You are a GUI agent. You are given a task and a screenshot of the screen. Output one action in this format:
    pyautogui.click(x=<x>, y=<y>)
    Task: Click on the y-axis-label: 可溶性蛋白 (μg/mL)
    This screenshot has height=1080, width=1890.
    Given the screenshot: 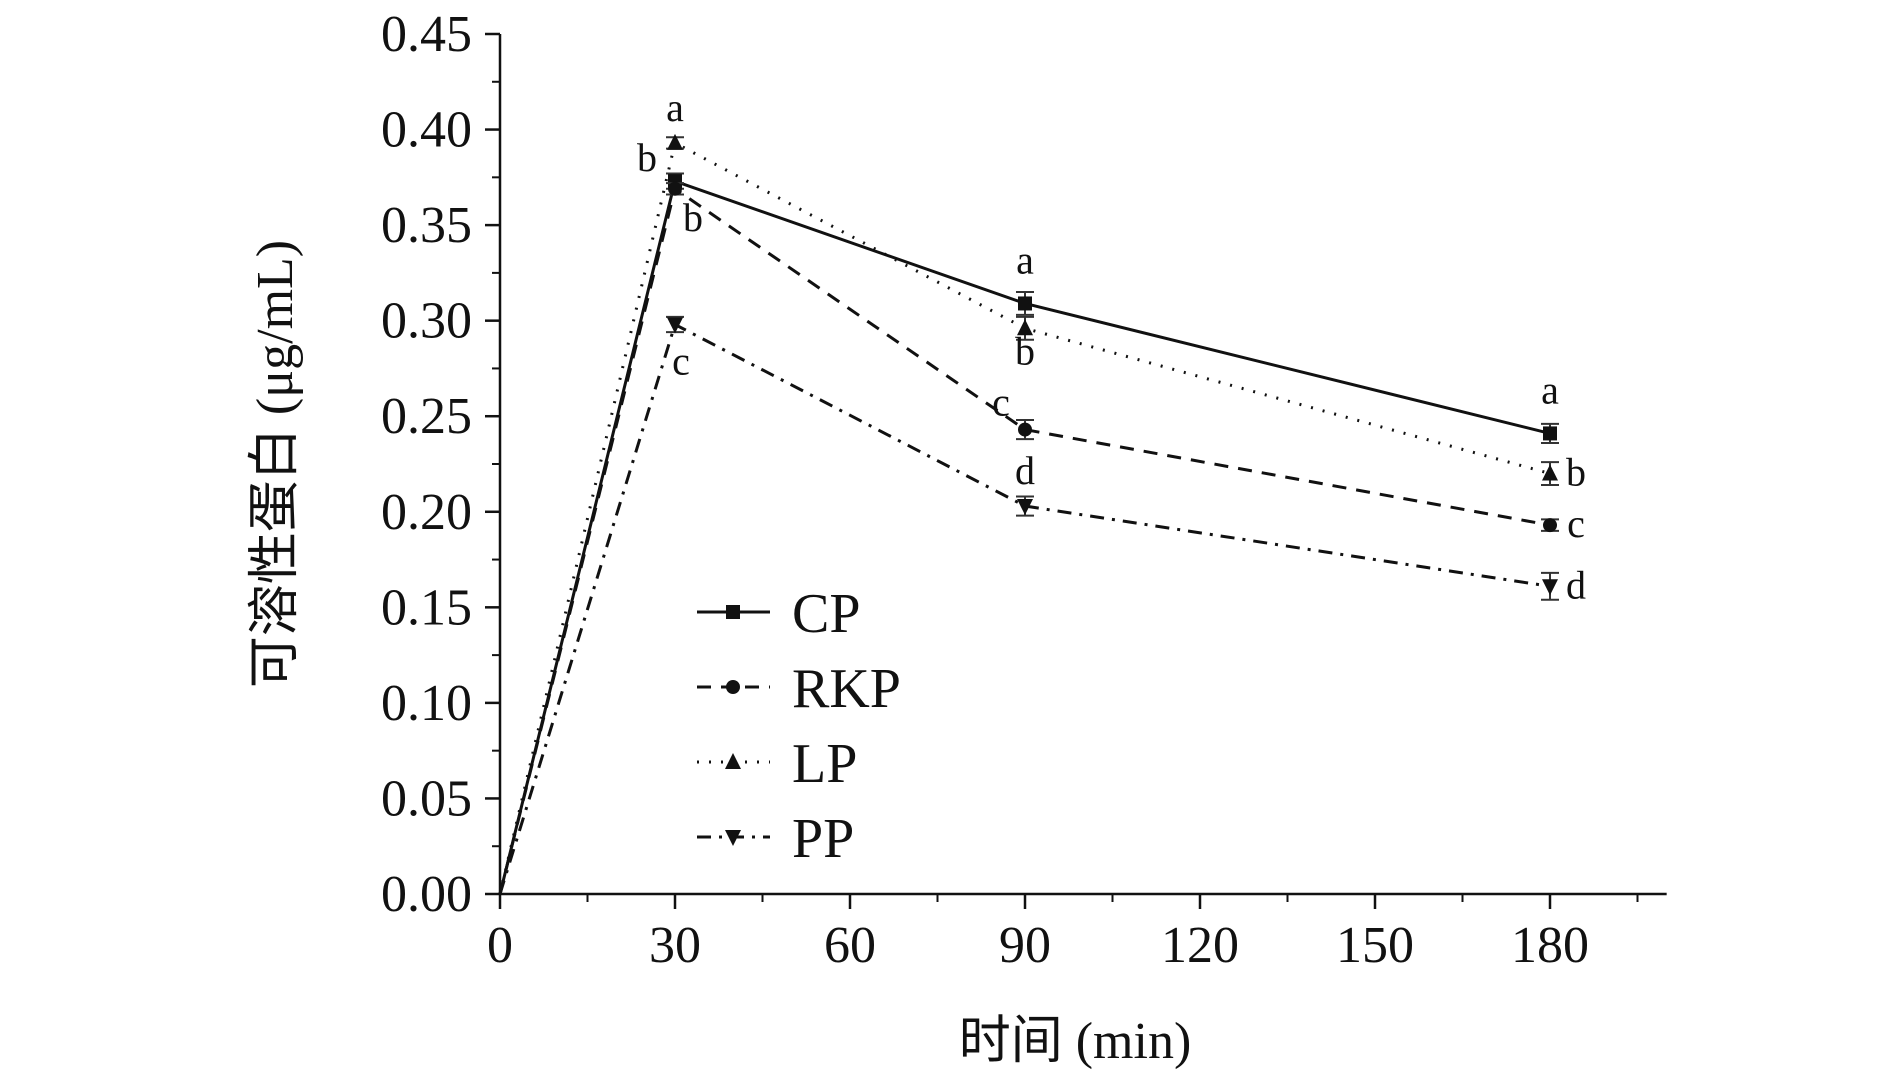 What is the action you would take?
    pyautogui.click(x=275, y=464)
    